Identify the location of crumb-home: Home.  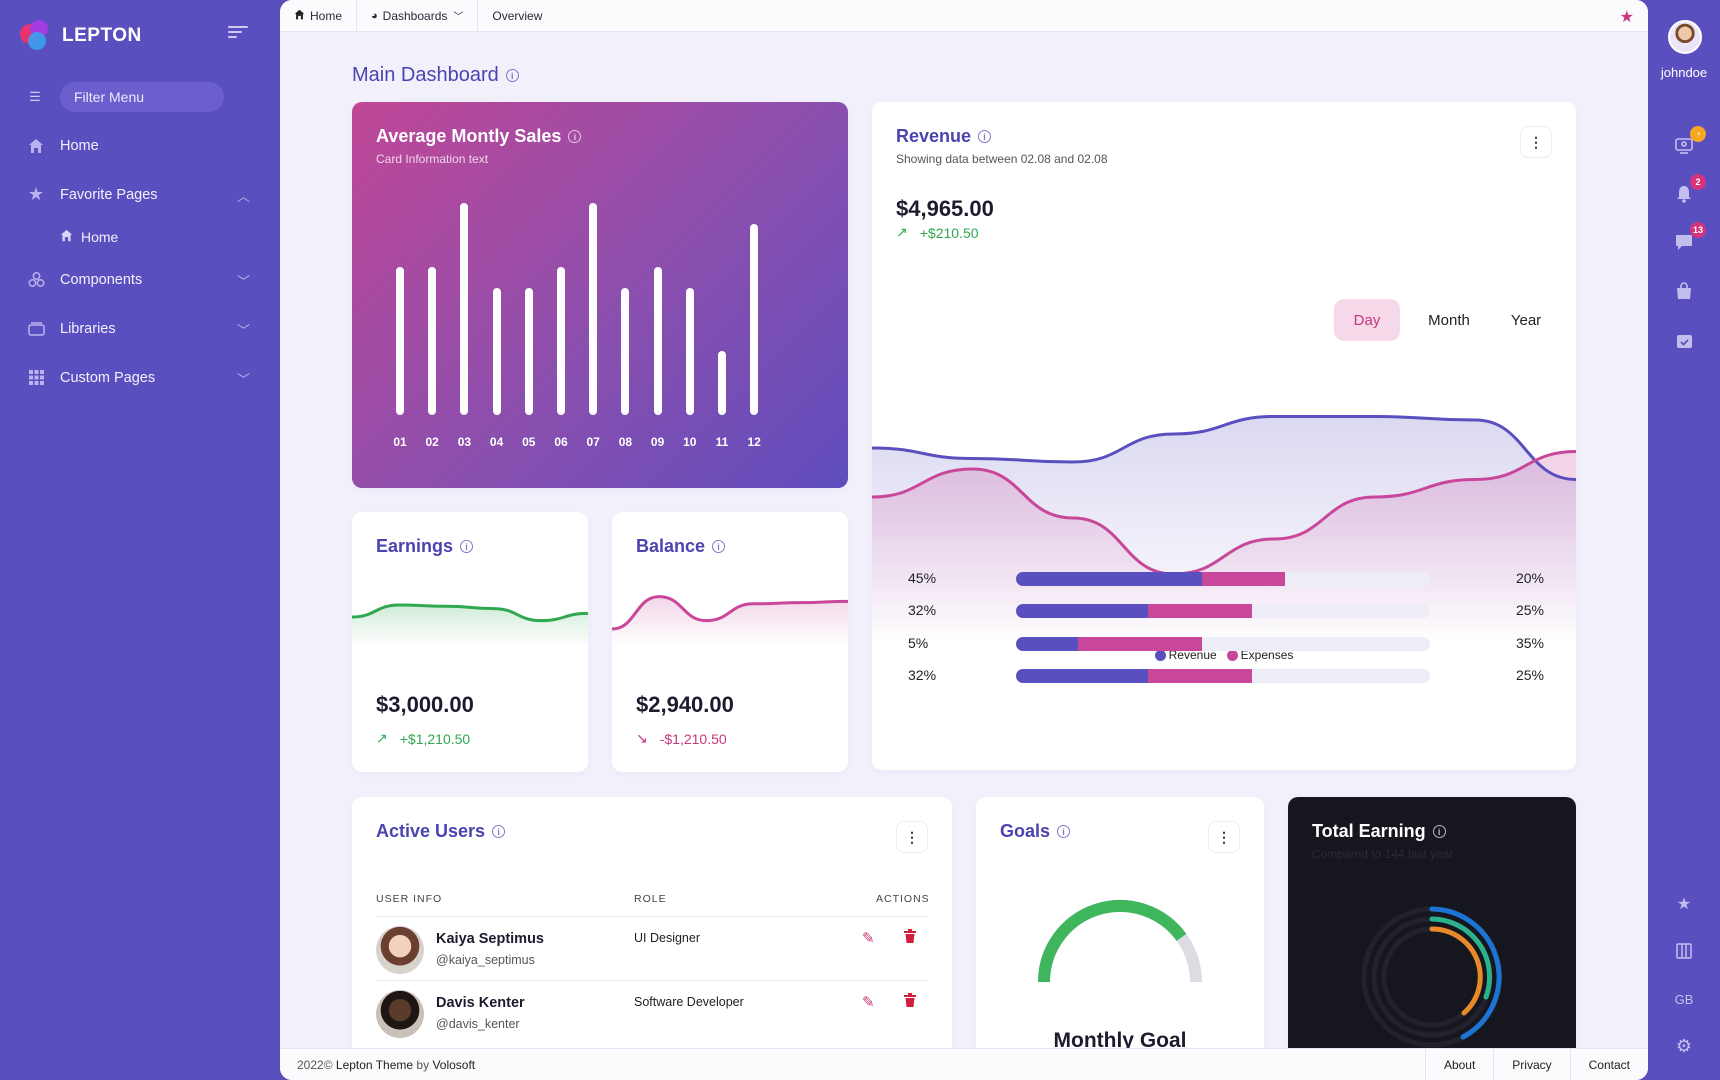
(319, 16).